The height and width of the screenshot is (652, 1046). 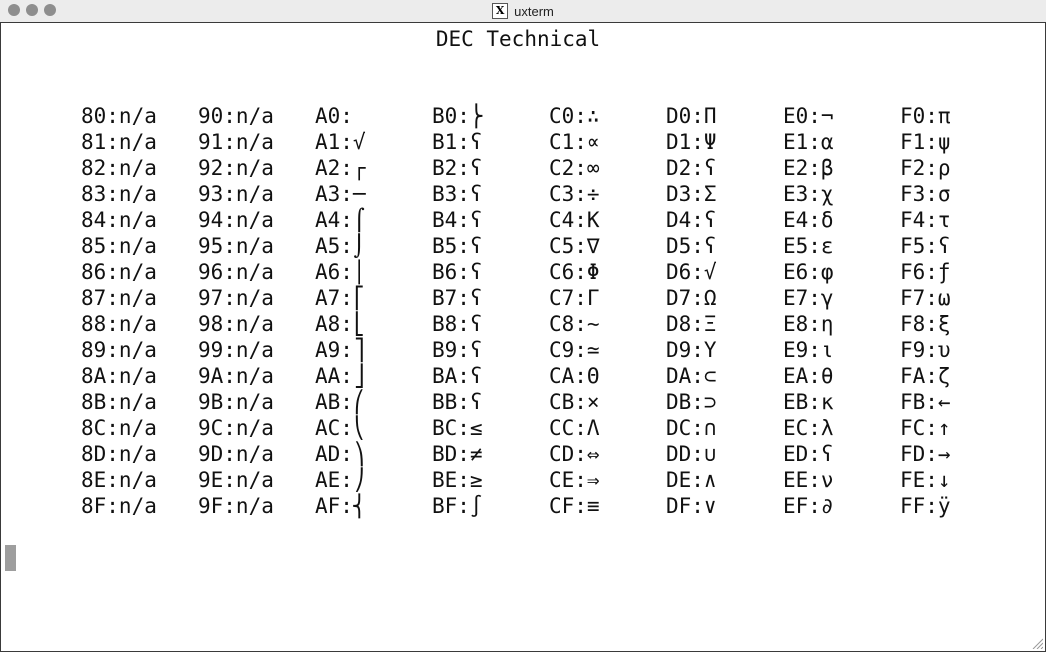 What do you see at coordinates (925, 454) in the screenshot?
I see `charset-cell: FD:→` at bounding box center [925, 454].